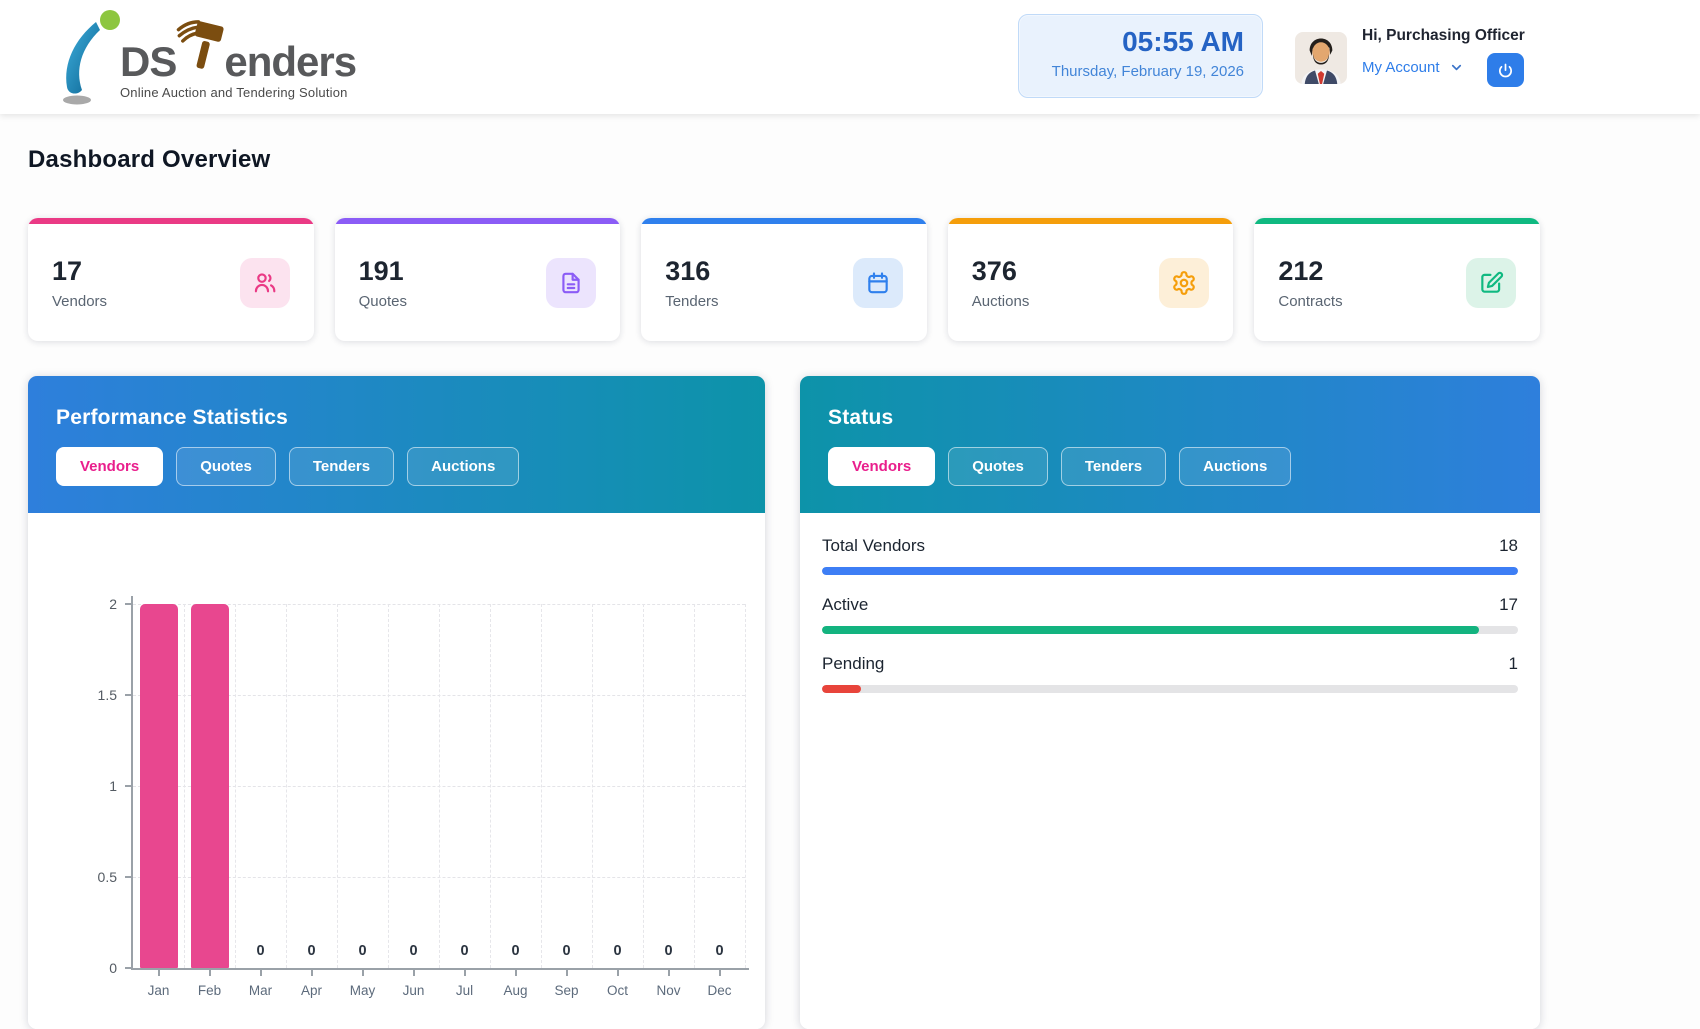 This screenshot has width=1700, height=1029. I want to click on x-axis-label: Apr, so click(311, 990).